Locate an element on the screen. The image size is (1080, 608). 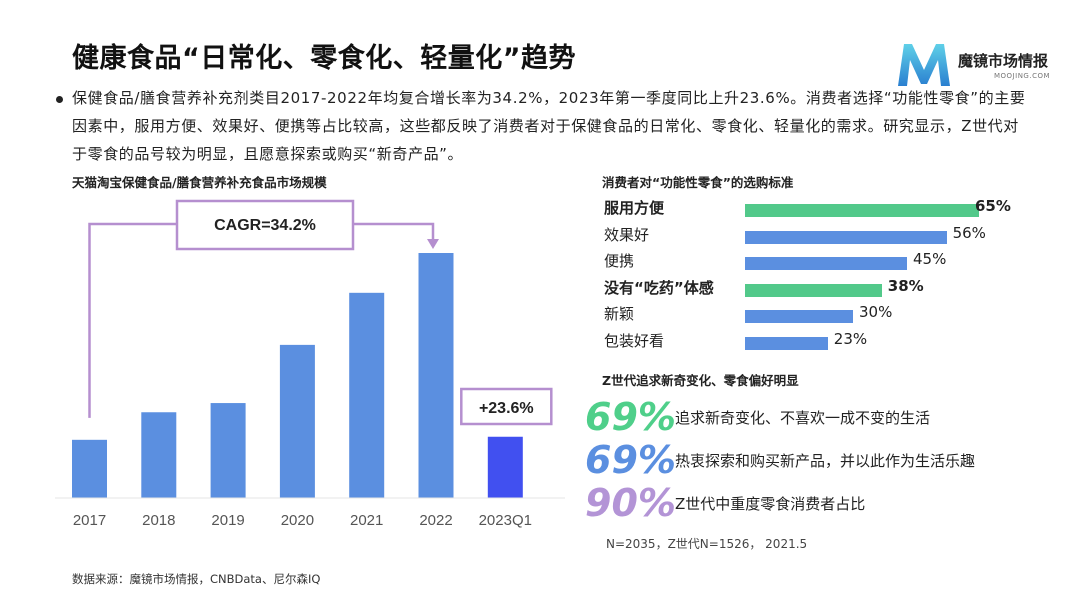
logo-subtitle: MOOJING.COM is located at coordinates (1022, 76).